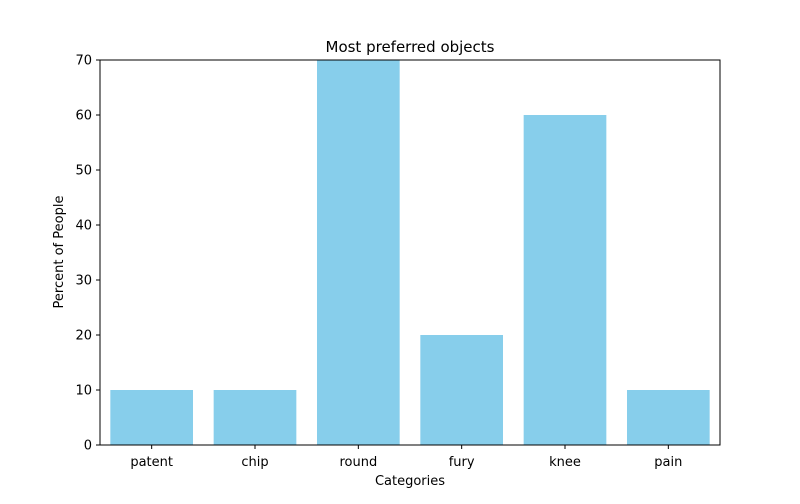  Describe the element at coordinates (406, 457) in the screenshot. I see `x-axis: patent chip round fury knee pain` at that location.